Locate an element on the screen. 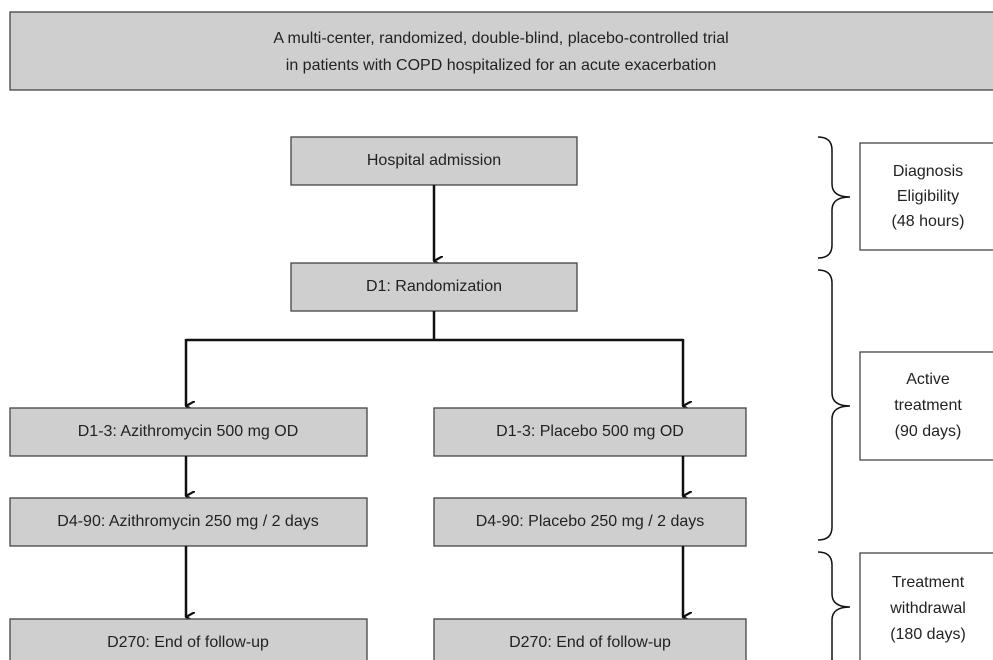  node-label: D1: Randomization is located at coordinates (434, 286).